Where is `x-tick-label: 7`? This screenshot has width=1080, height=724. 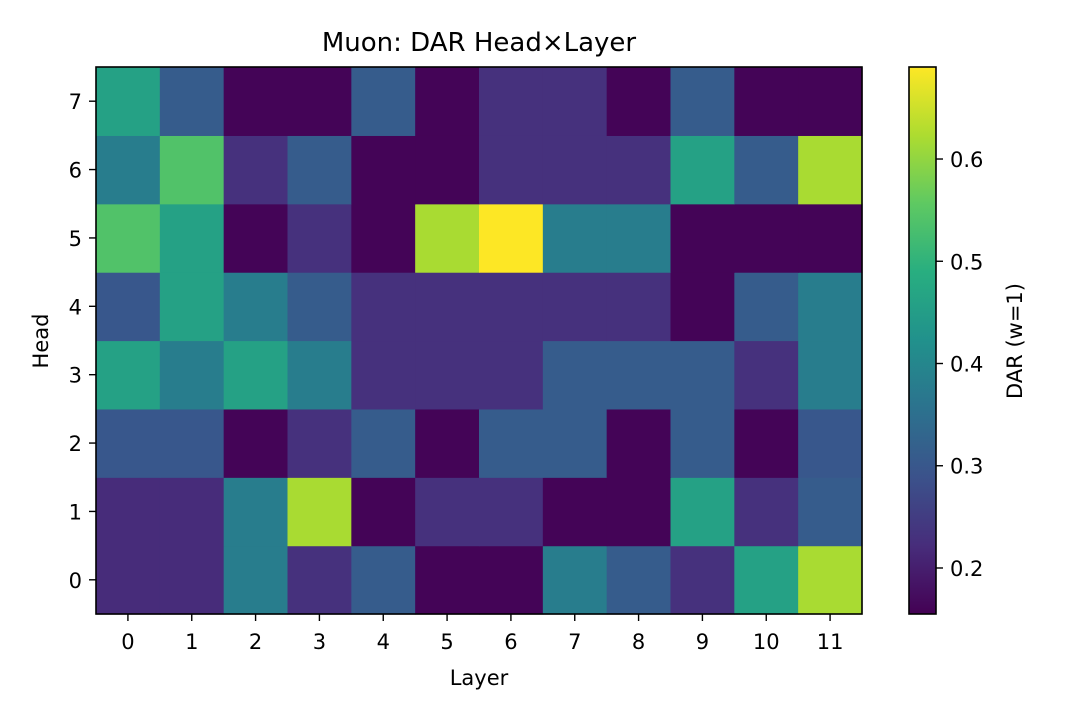
x-tick-label: 7 is located at coordinates (574, 642).